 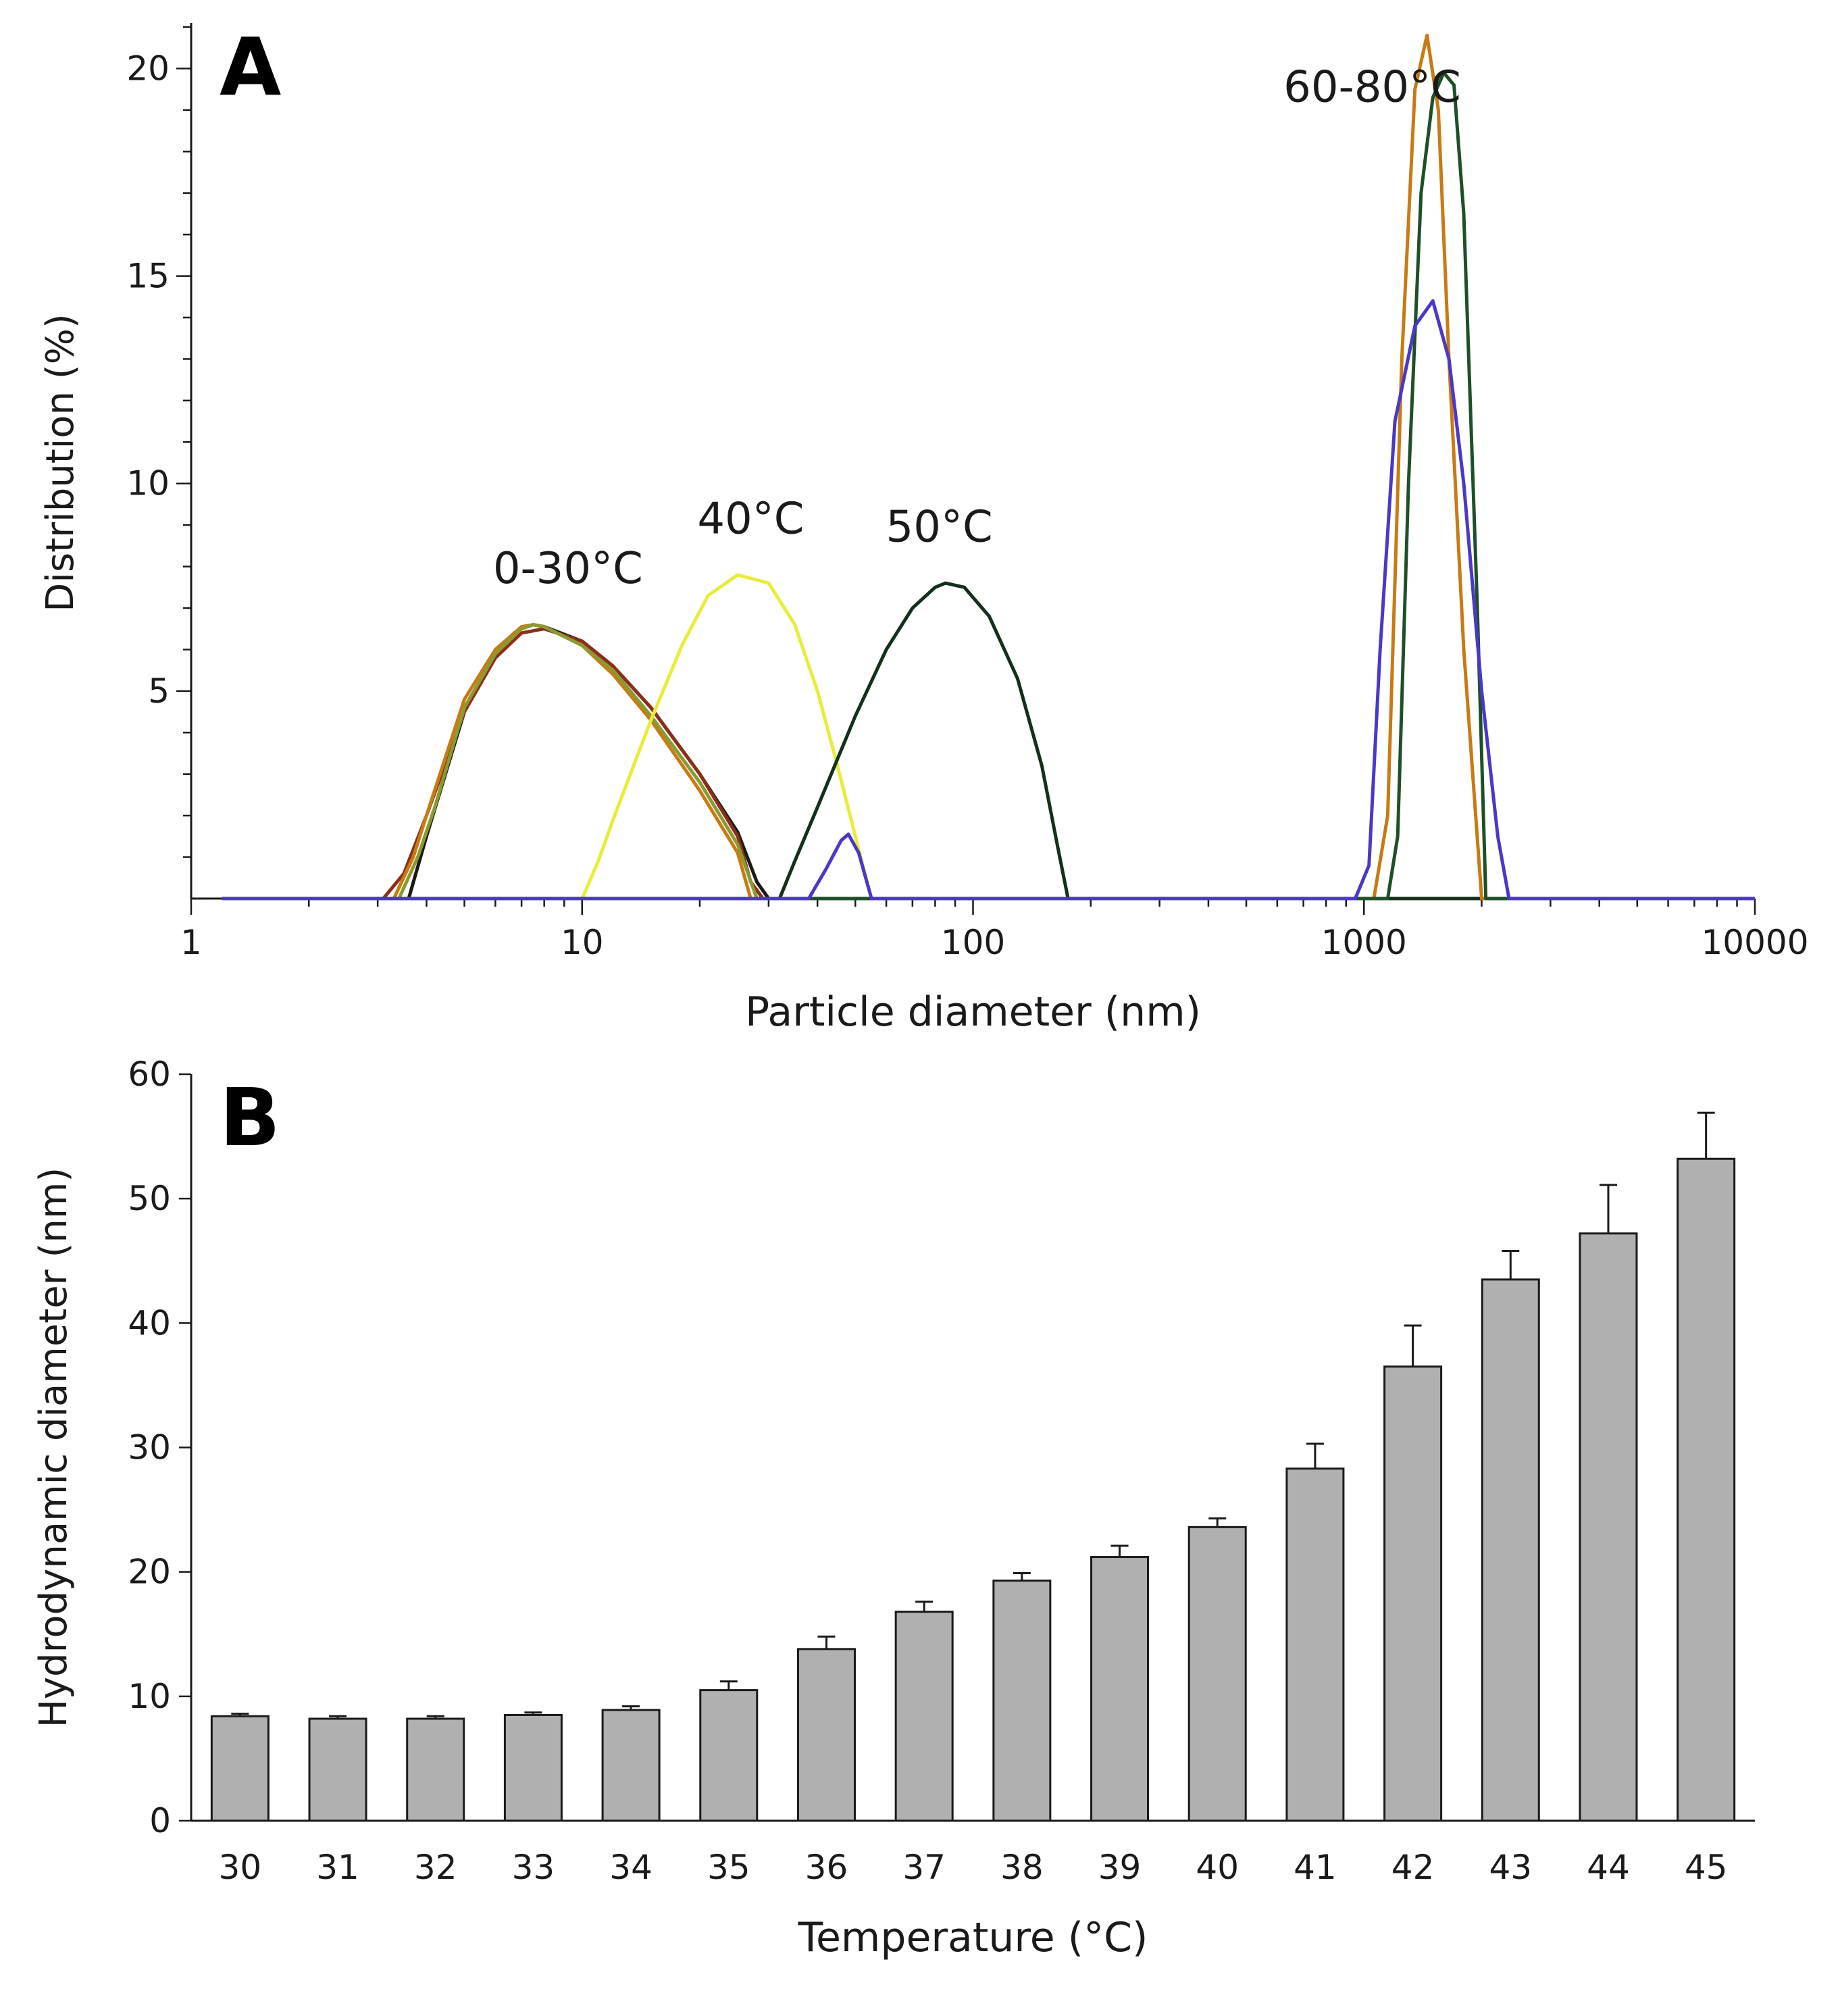 What do you see at coordinates (1364, 942) in the screenshot?
I see `panel-a-x-tick-label: 1000` at bounding box center [1364, 942].